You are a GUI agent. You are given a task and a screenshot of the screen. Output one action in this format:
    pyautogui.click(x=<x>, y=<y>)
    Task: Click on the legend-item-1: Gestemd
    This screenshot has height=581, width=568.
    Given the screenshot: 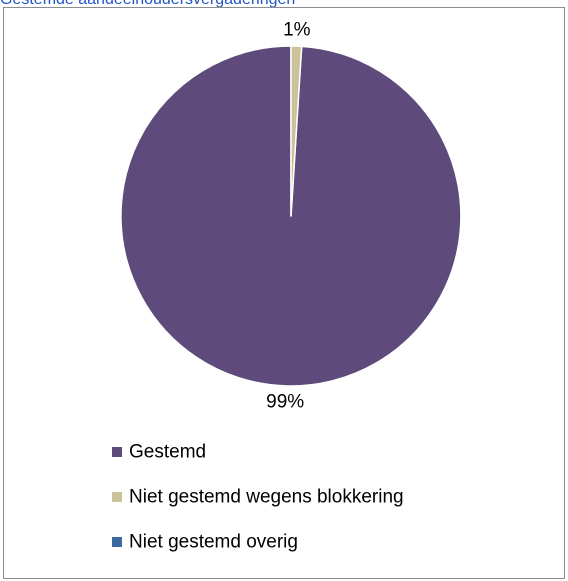 What is the action you would take?
    pyautogui.click(x=159, y=452)
    